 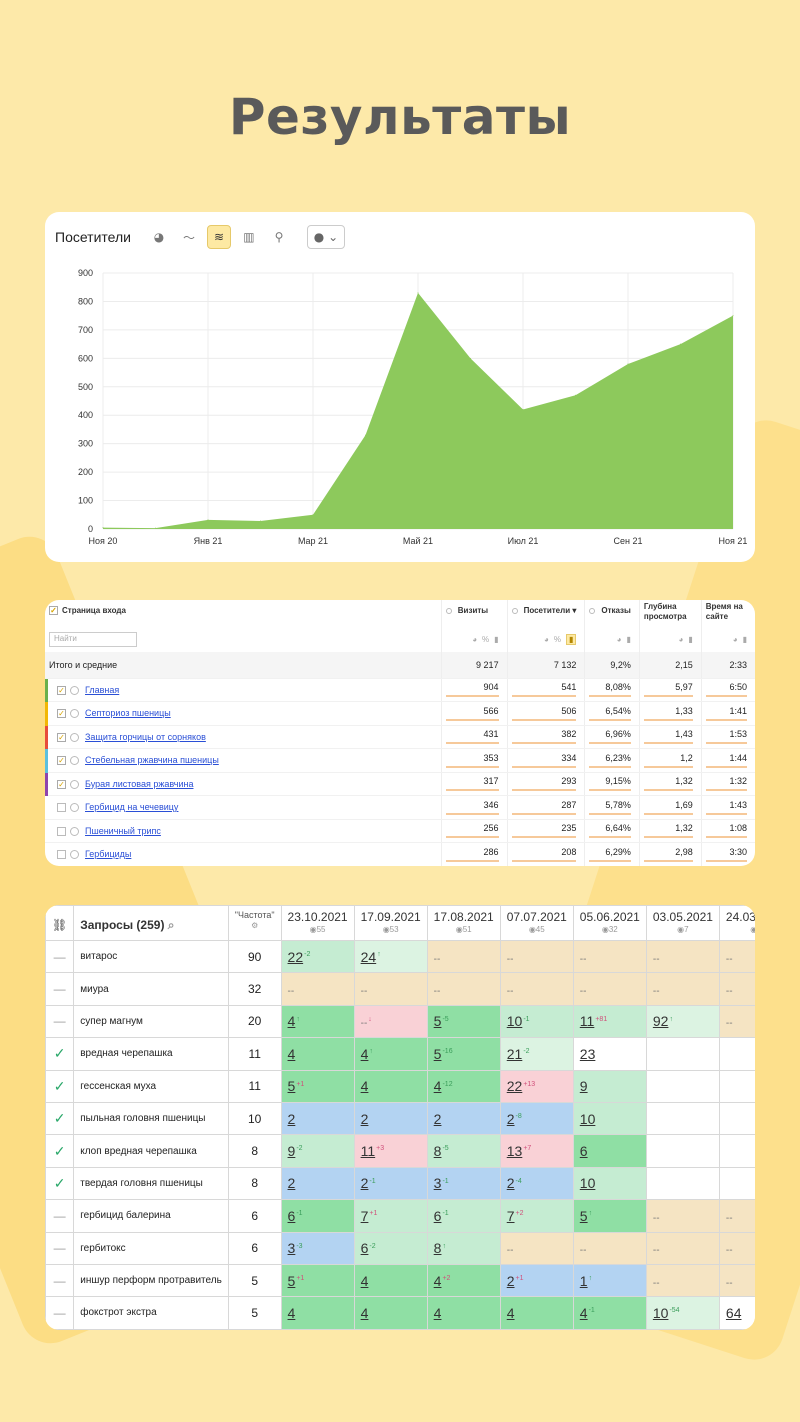 What do you see at coordinates (61, 831) in the screenshot?
I see `row-checkbox` at bounding box center [61, 831].